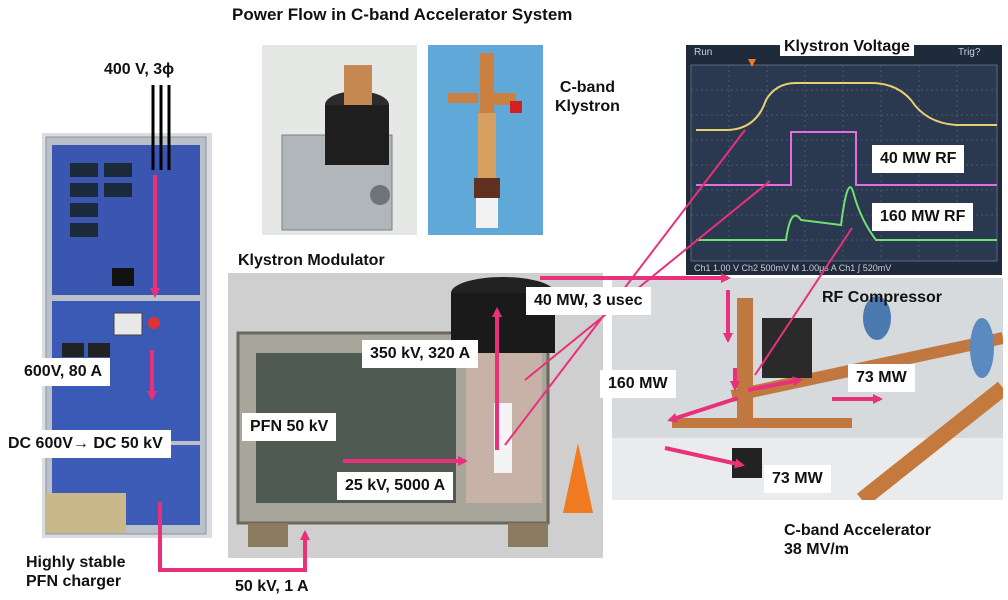  I want to click on input-power-label: 400 V, 3ϕ, so click(139, 69).